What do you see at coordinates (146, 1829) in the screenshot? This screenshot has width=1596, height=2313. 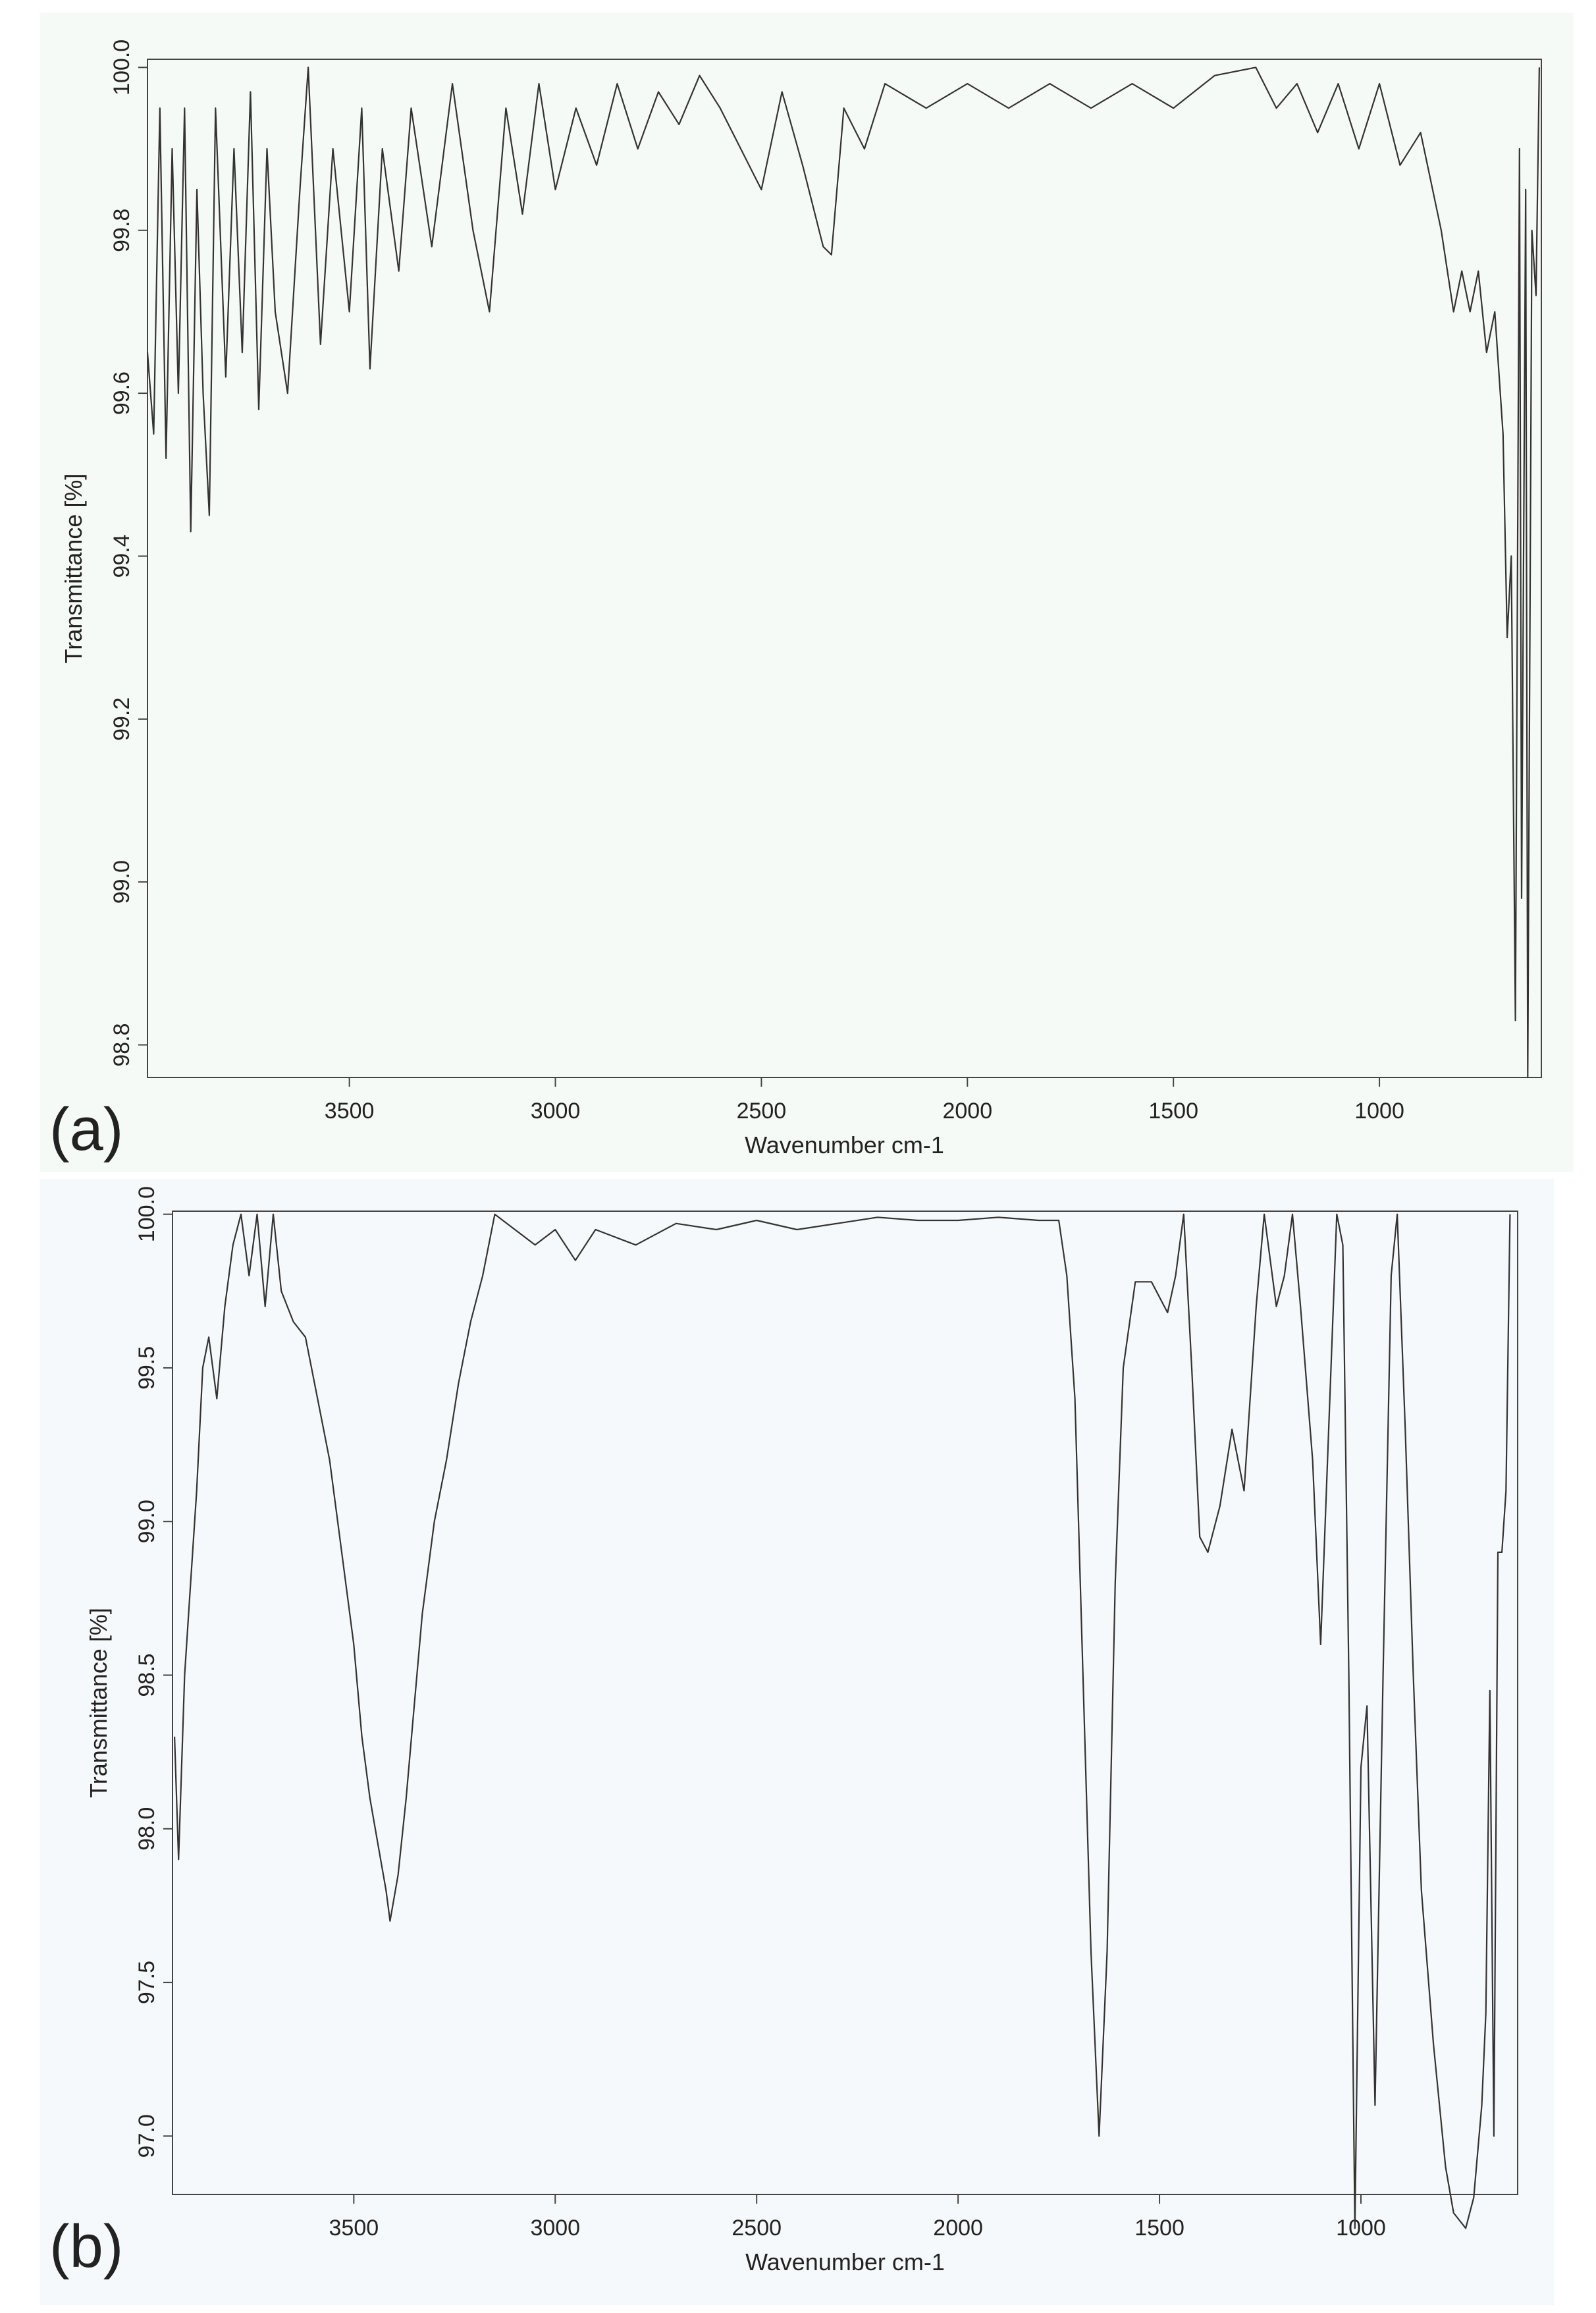 I see `y-tick-label: 98.0` at bounding box center [146, 1829].